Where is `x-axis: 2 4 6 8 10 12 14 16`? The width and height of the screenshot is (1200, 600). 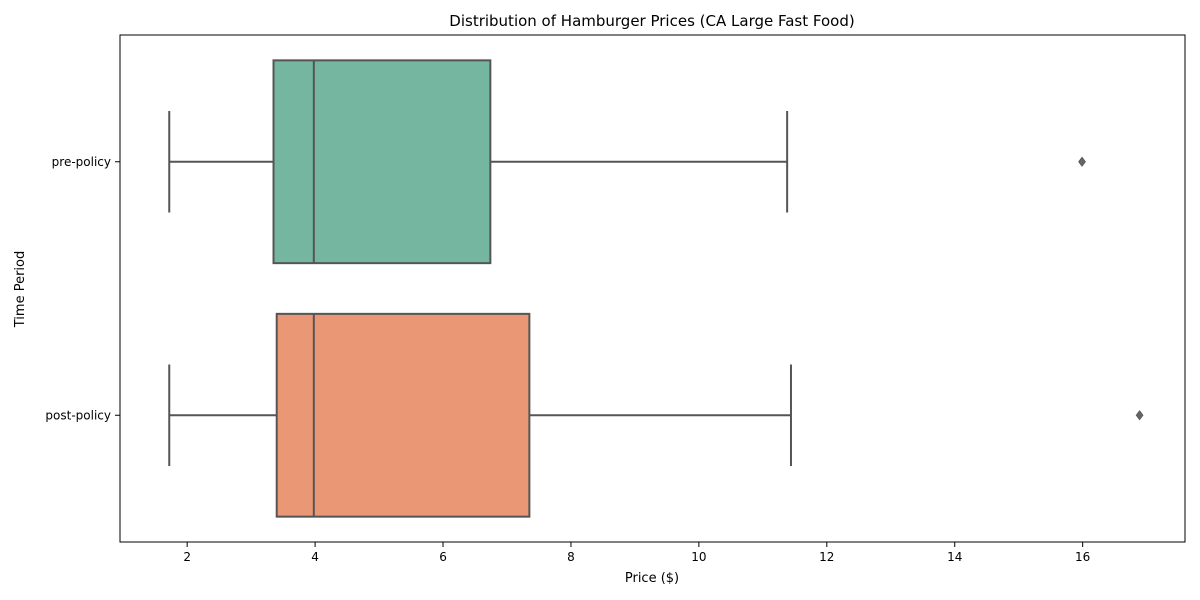
x-axis: 2 4 6 8 10 12 14 16 is located at coordinates (636, 553).